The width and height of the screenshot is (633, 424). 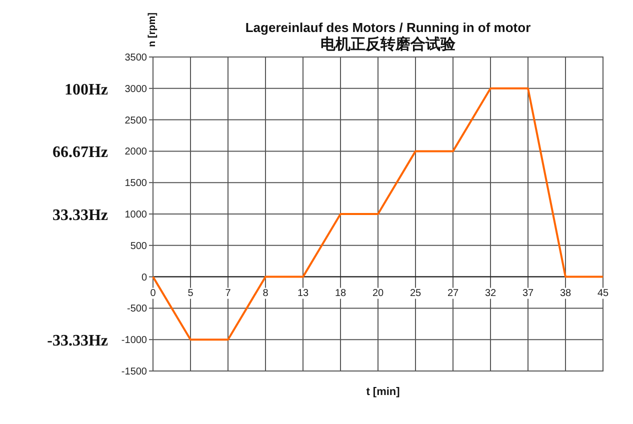 What do you see at coordinates (388, 44) in the screenshot?
I see `chart-subtitle: 电机正反转磨合试验` at bounding box center [388, 44].